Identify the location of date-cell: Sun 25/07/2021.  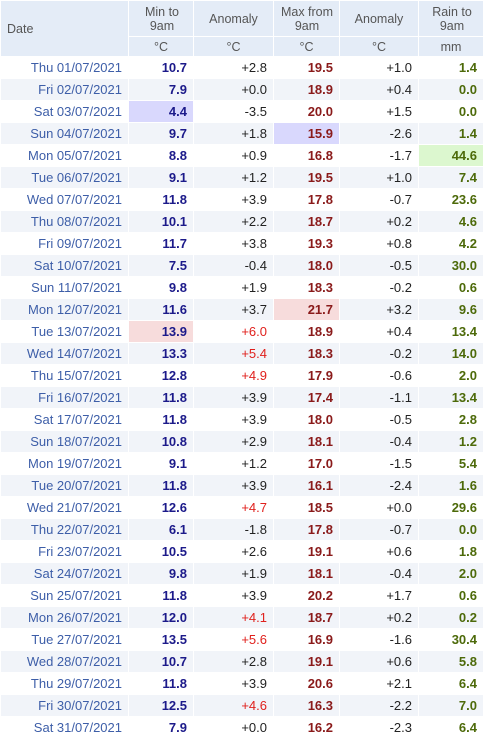
(64, 595).